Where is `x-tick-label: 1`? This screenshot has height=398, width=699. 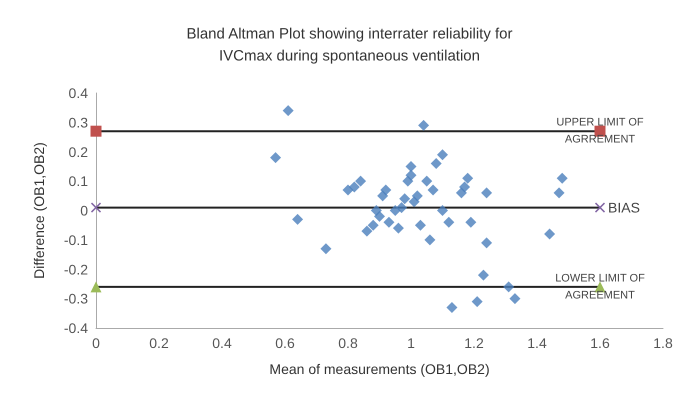
x-tick-label: 1 is located at coordinates (411, 343).